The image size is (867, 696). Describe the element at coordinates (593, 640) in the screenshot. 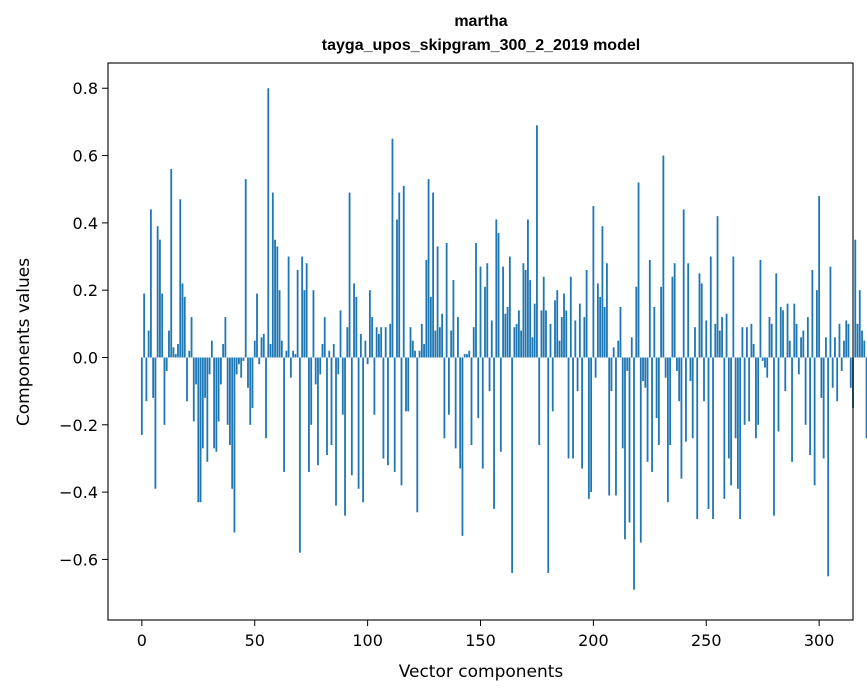

I see `x-tick-label: 200` at that location.